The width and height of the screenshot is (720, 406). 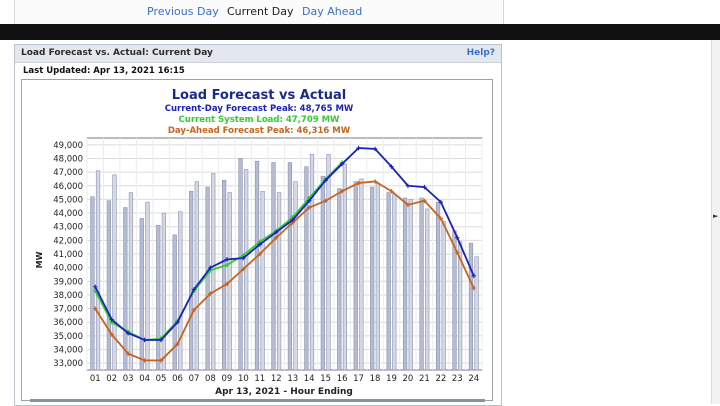 I want to click on vertical-scrollbar: ►, so click(x=715, y=222).